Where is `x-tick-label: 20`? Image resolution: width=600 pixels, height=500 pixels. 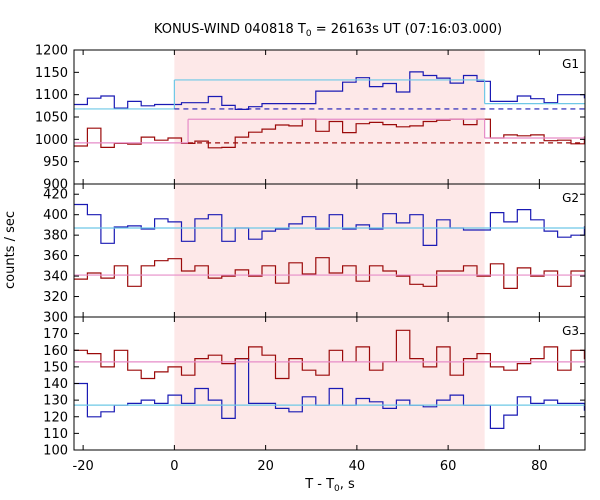 x-tick-label: 20 is located at coordinates (265, 466).